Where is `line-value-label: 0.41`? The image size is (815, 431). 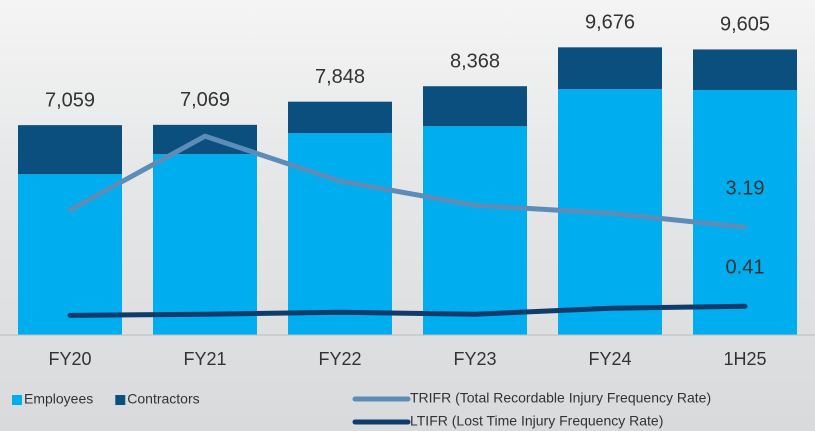 line-value-label: 0.41 is located at coordinates (745, 268).